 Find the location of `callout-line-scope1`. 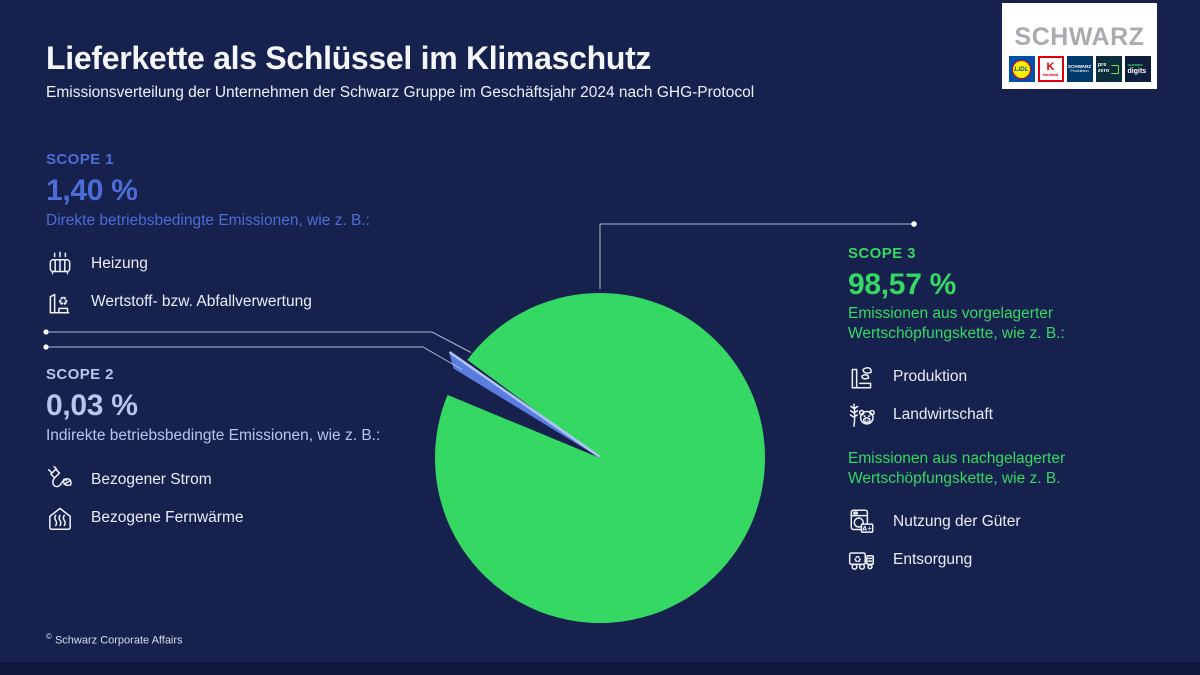

callout-line-scope1 is located at coordinates (259, 342).